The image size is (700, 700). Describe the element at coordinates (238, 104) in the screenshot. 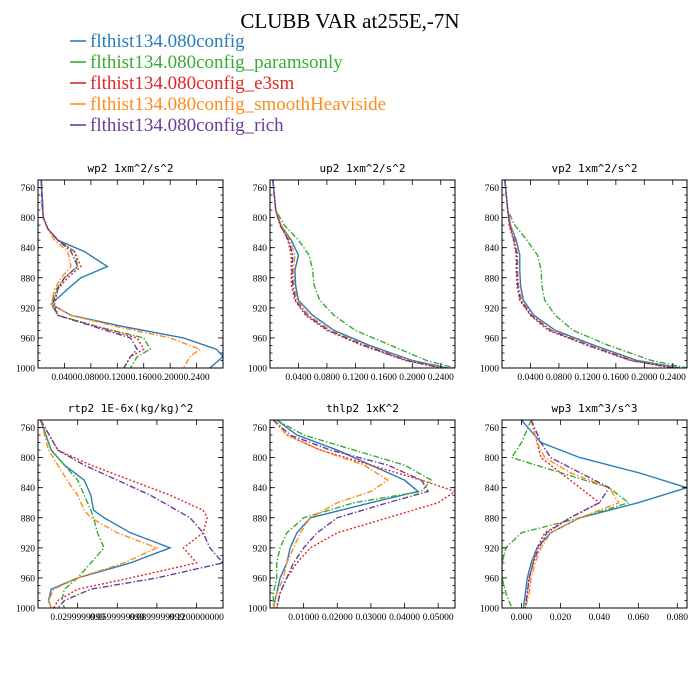

I see `legend-label: flthist134.080config_smoothHeaviside` at that location.